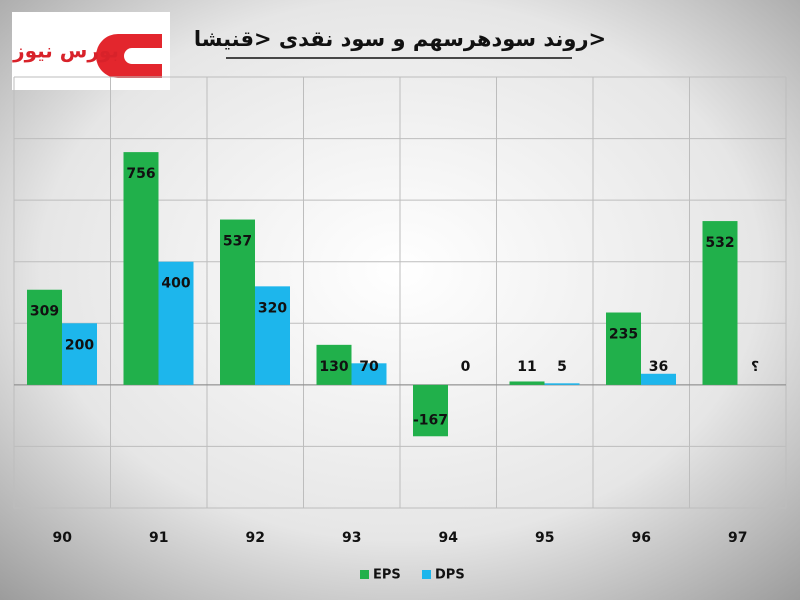 The width and height of the screenshot is (800, 604). What do you see at coordinates (526, 367) in the screenshot?
I see `data-label: 11` at bounding box center [526, 367].